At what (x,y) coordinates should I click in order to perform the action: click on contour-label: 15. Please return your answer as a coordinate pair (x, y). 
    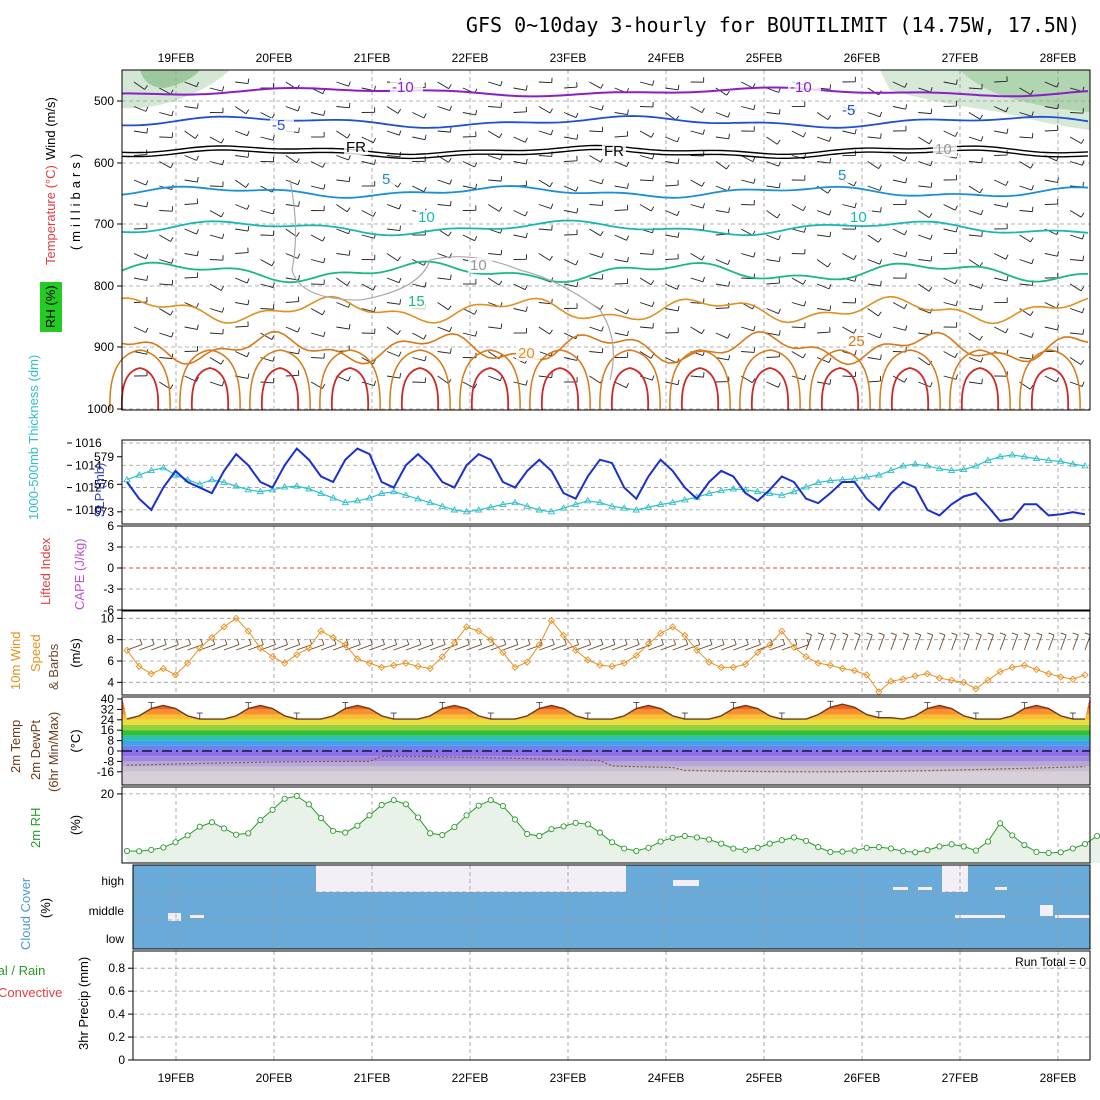
    Looking at the image, I should click on (416, 301).